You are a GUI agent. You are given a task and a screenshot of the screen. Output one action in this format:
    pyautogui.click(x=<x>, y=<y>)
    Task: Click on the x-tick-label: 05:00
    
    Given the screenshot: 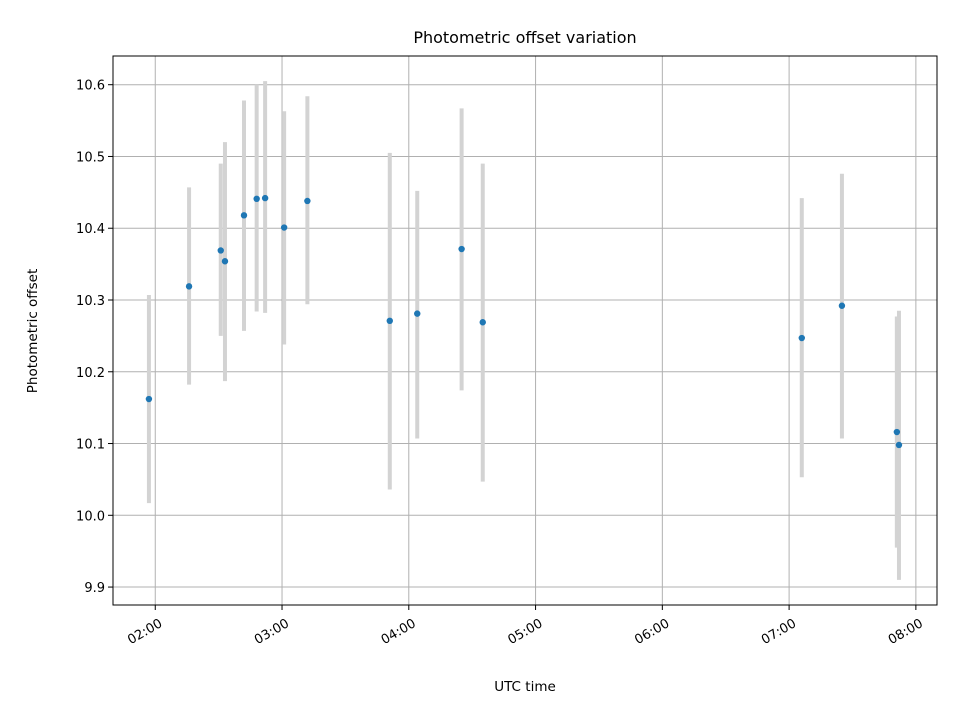 What is the action you would take?
    pyautogui.click(x=526, y=632)
    